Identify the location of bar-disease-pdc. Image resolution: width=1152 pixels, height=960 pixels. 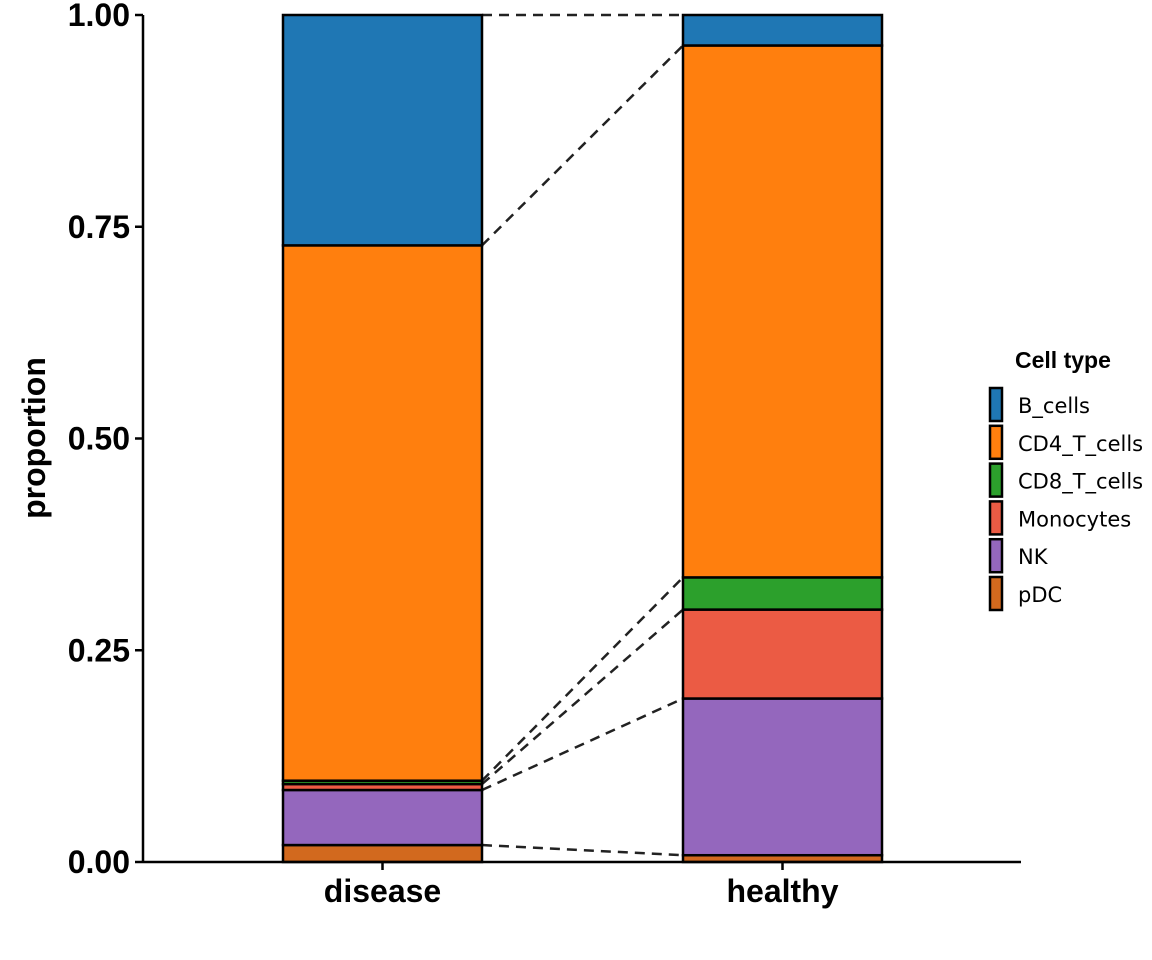
(382, 853).